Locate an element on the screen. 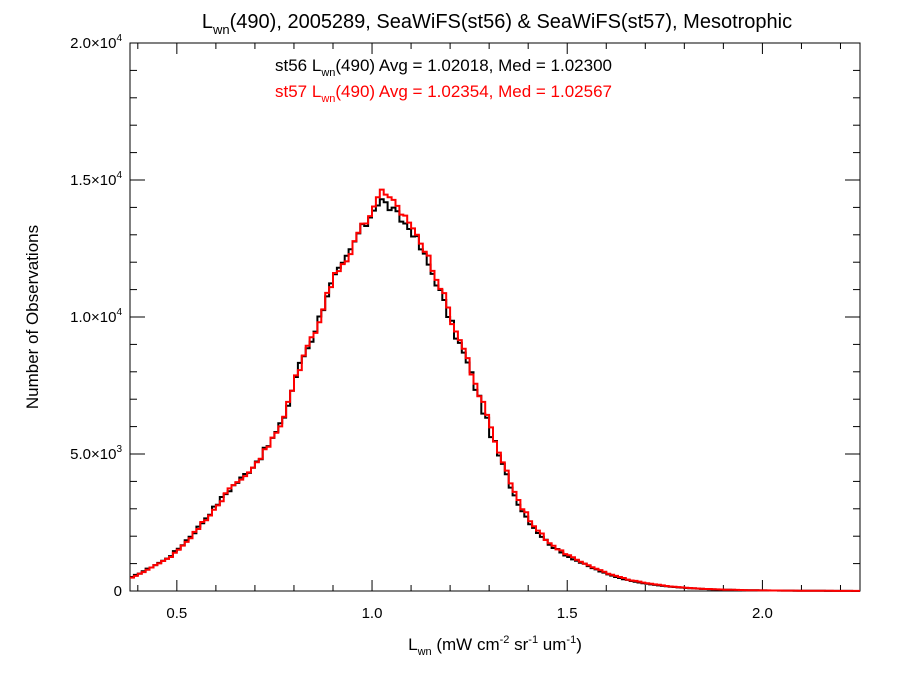 The image size is (900, 675). y-tick-label: 0 is located at coordinates (118, 591).